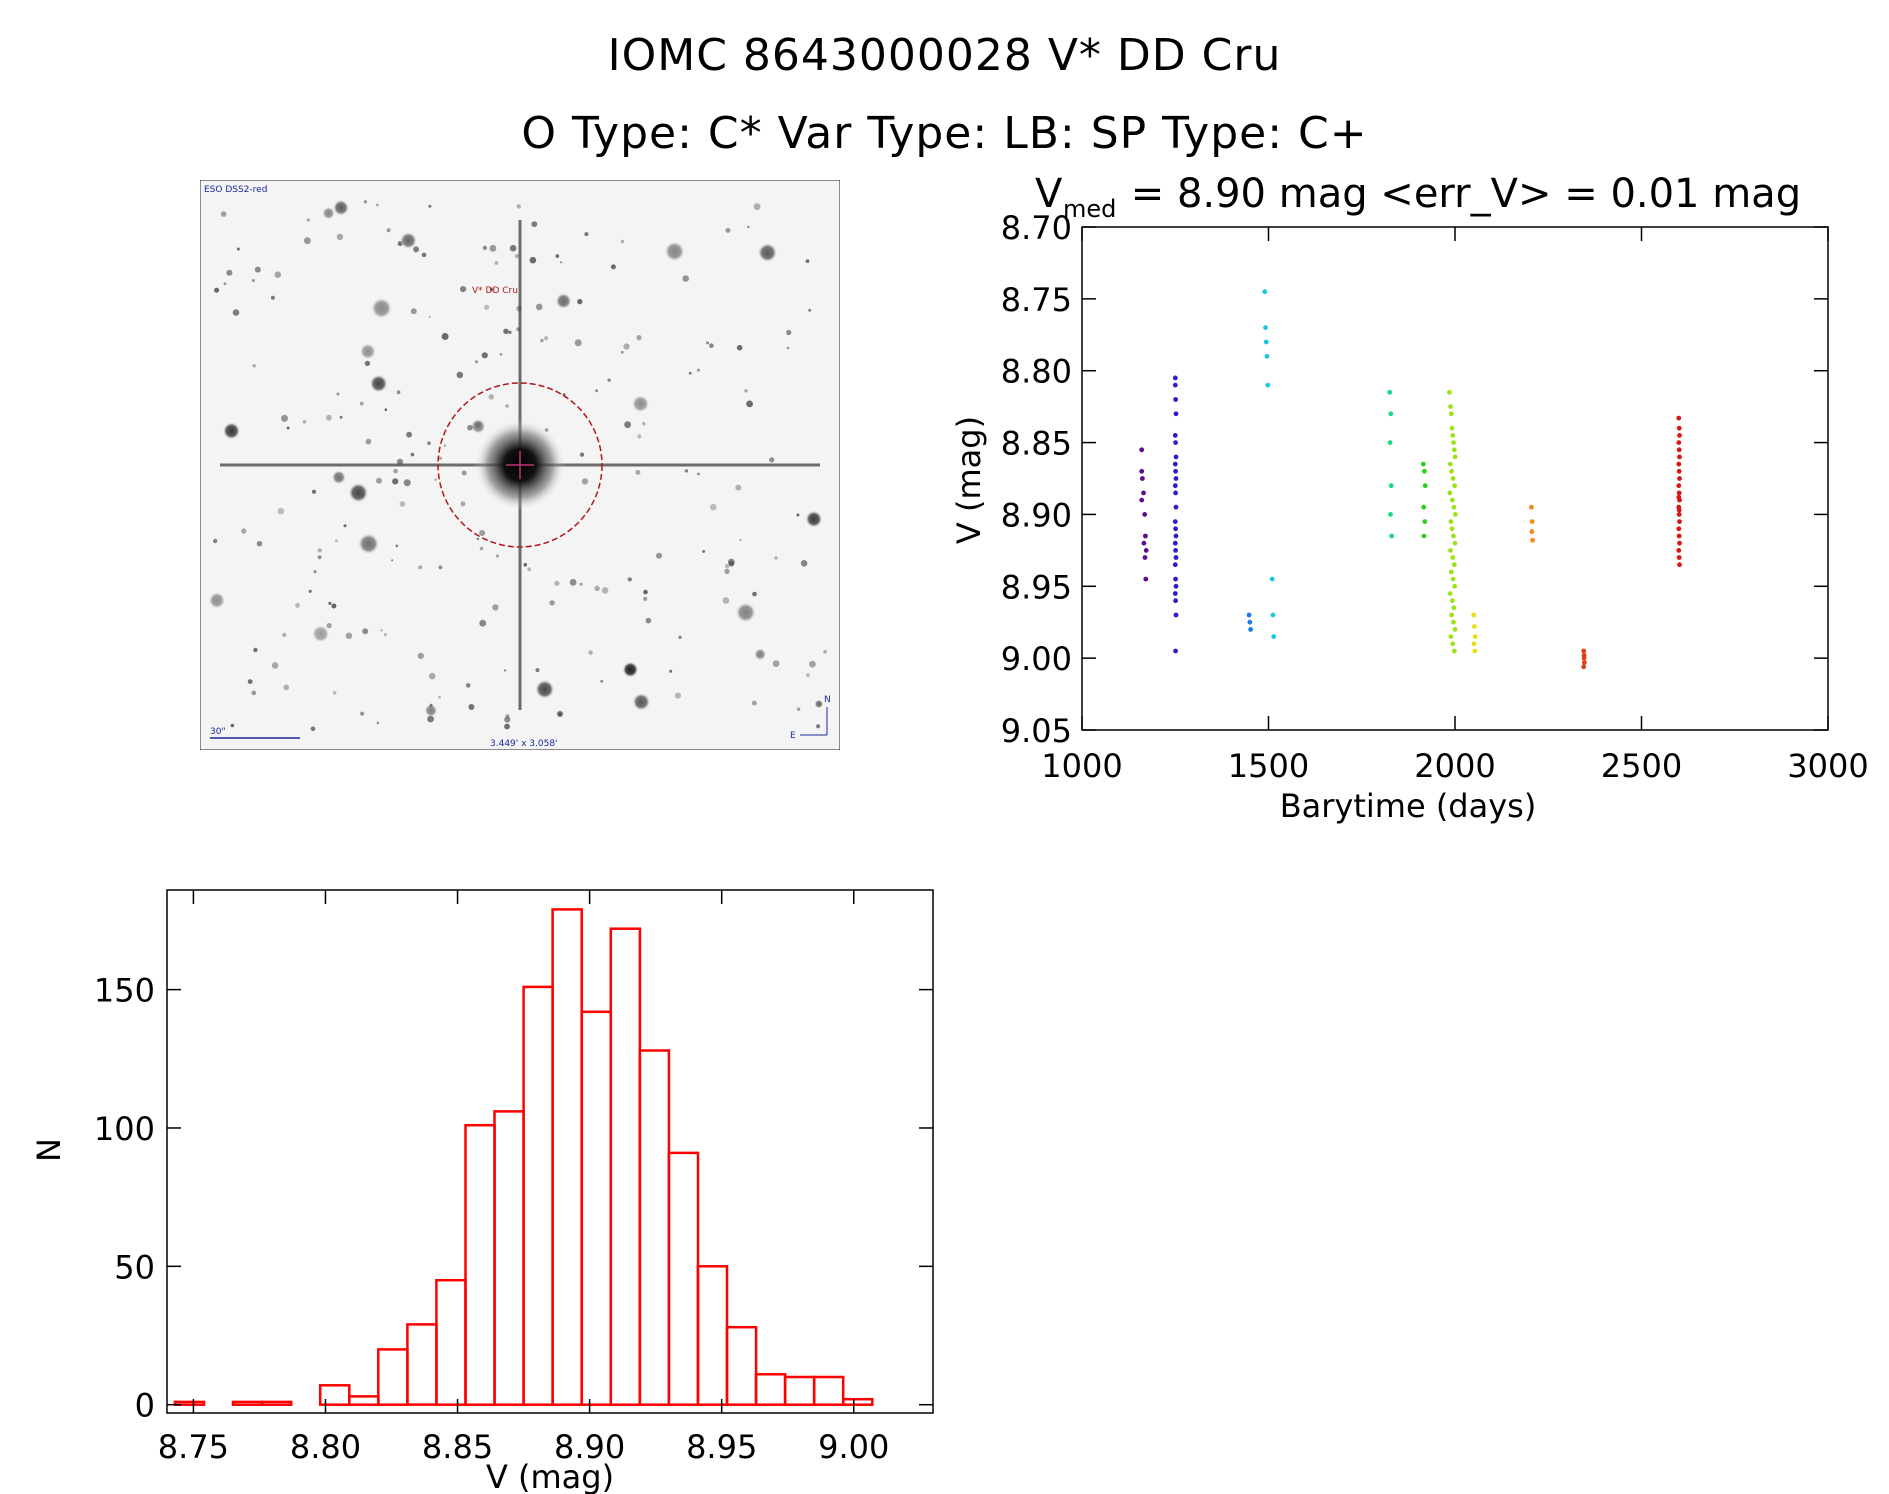 The width and height of the screenshot is (1889, 1494). What do you see at coordinates (827, 700) in the screenshot?
I see `north-label: N` at bounding box center [827, 700].